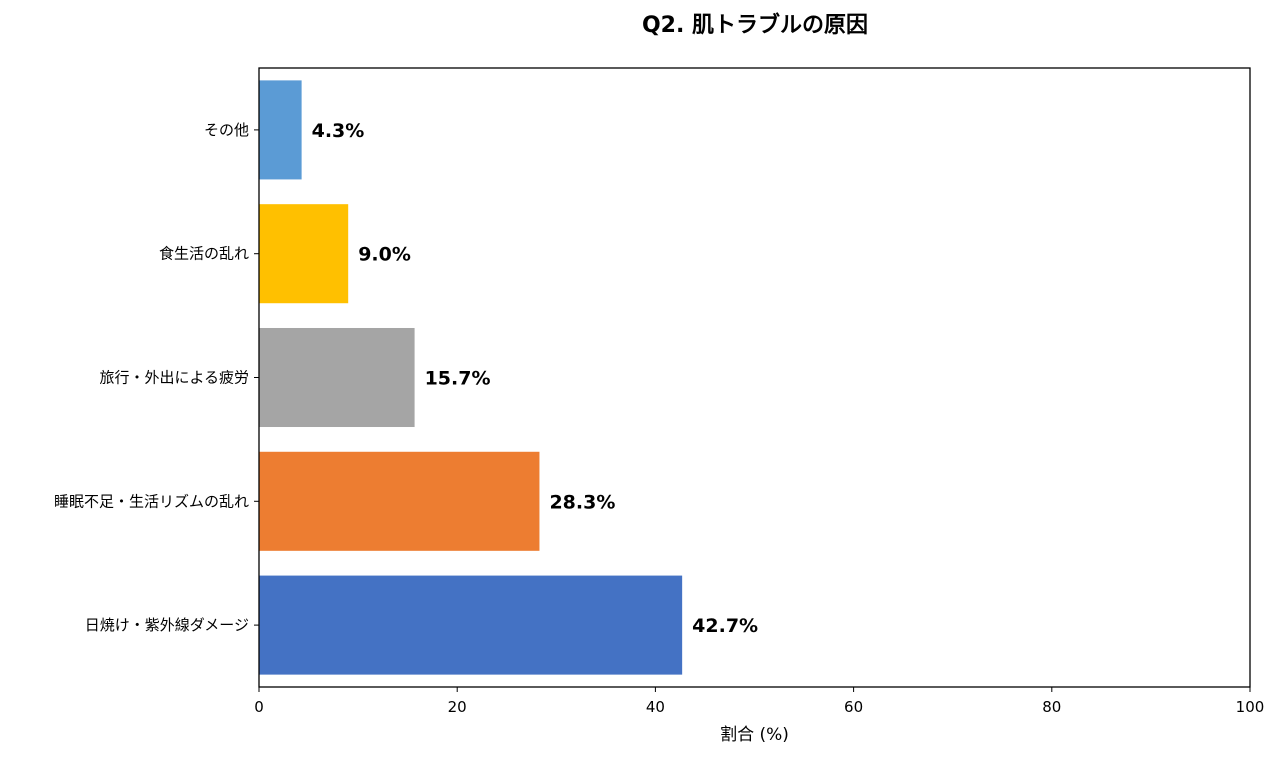  What do you see at coordinates (226, 130) in the screenshot?
I see `category-label: その他` at bounding box center [226, 130].